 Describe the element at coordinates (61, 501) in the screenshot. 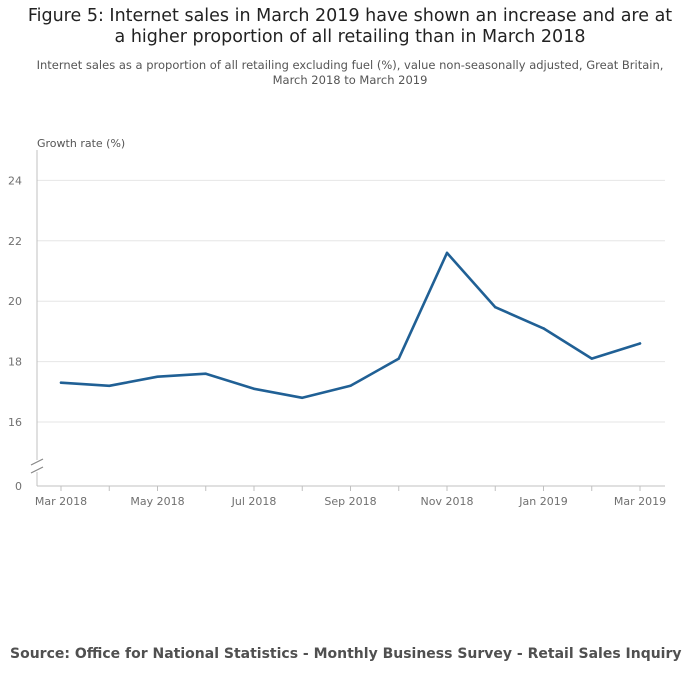

I see `x-tick-label: Mar 2018` at that location.